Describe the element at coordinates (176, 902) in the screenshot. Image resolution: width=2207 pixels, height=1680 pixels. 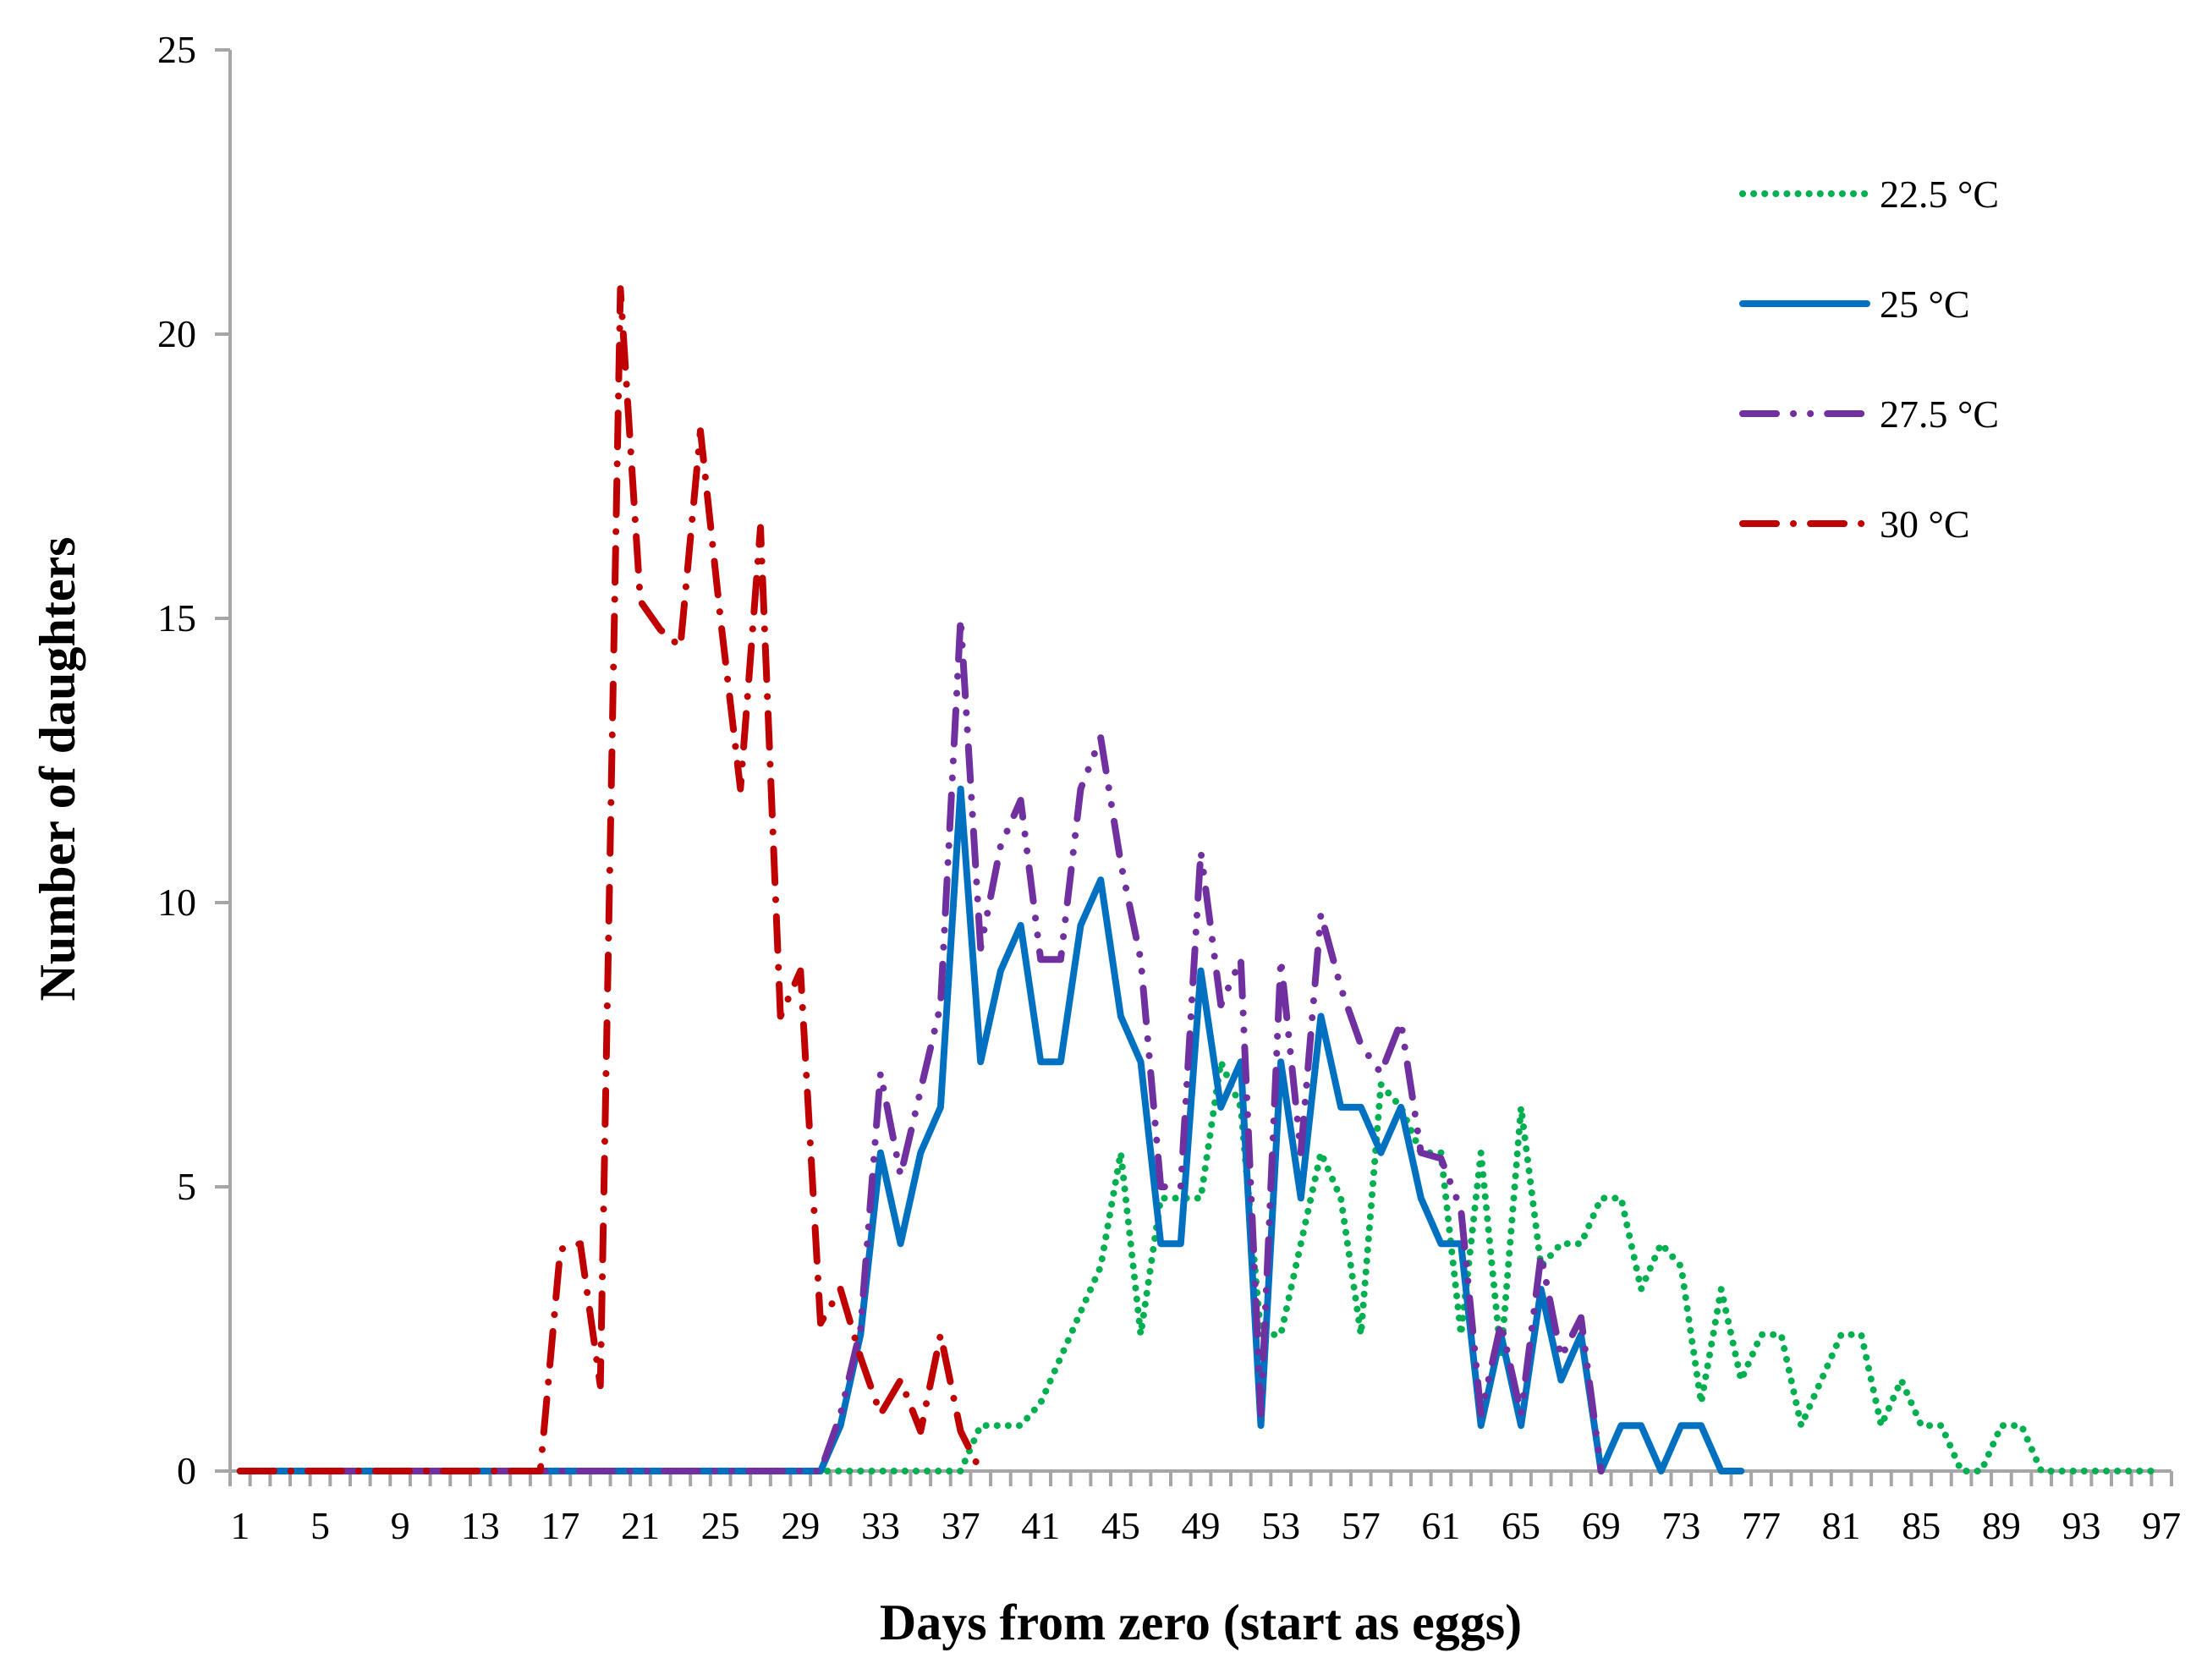
I see `y-tick-label: 10` at that location.